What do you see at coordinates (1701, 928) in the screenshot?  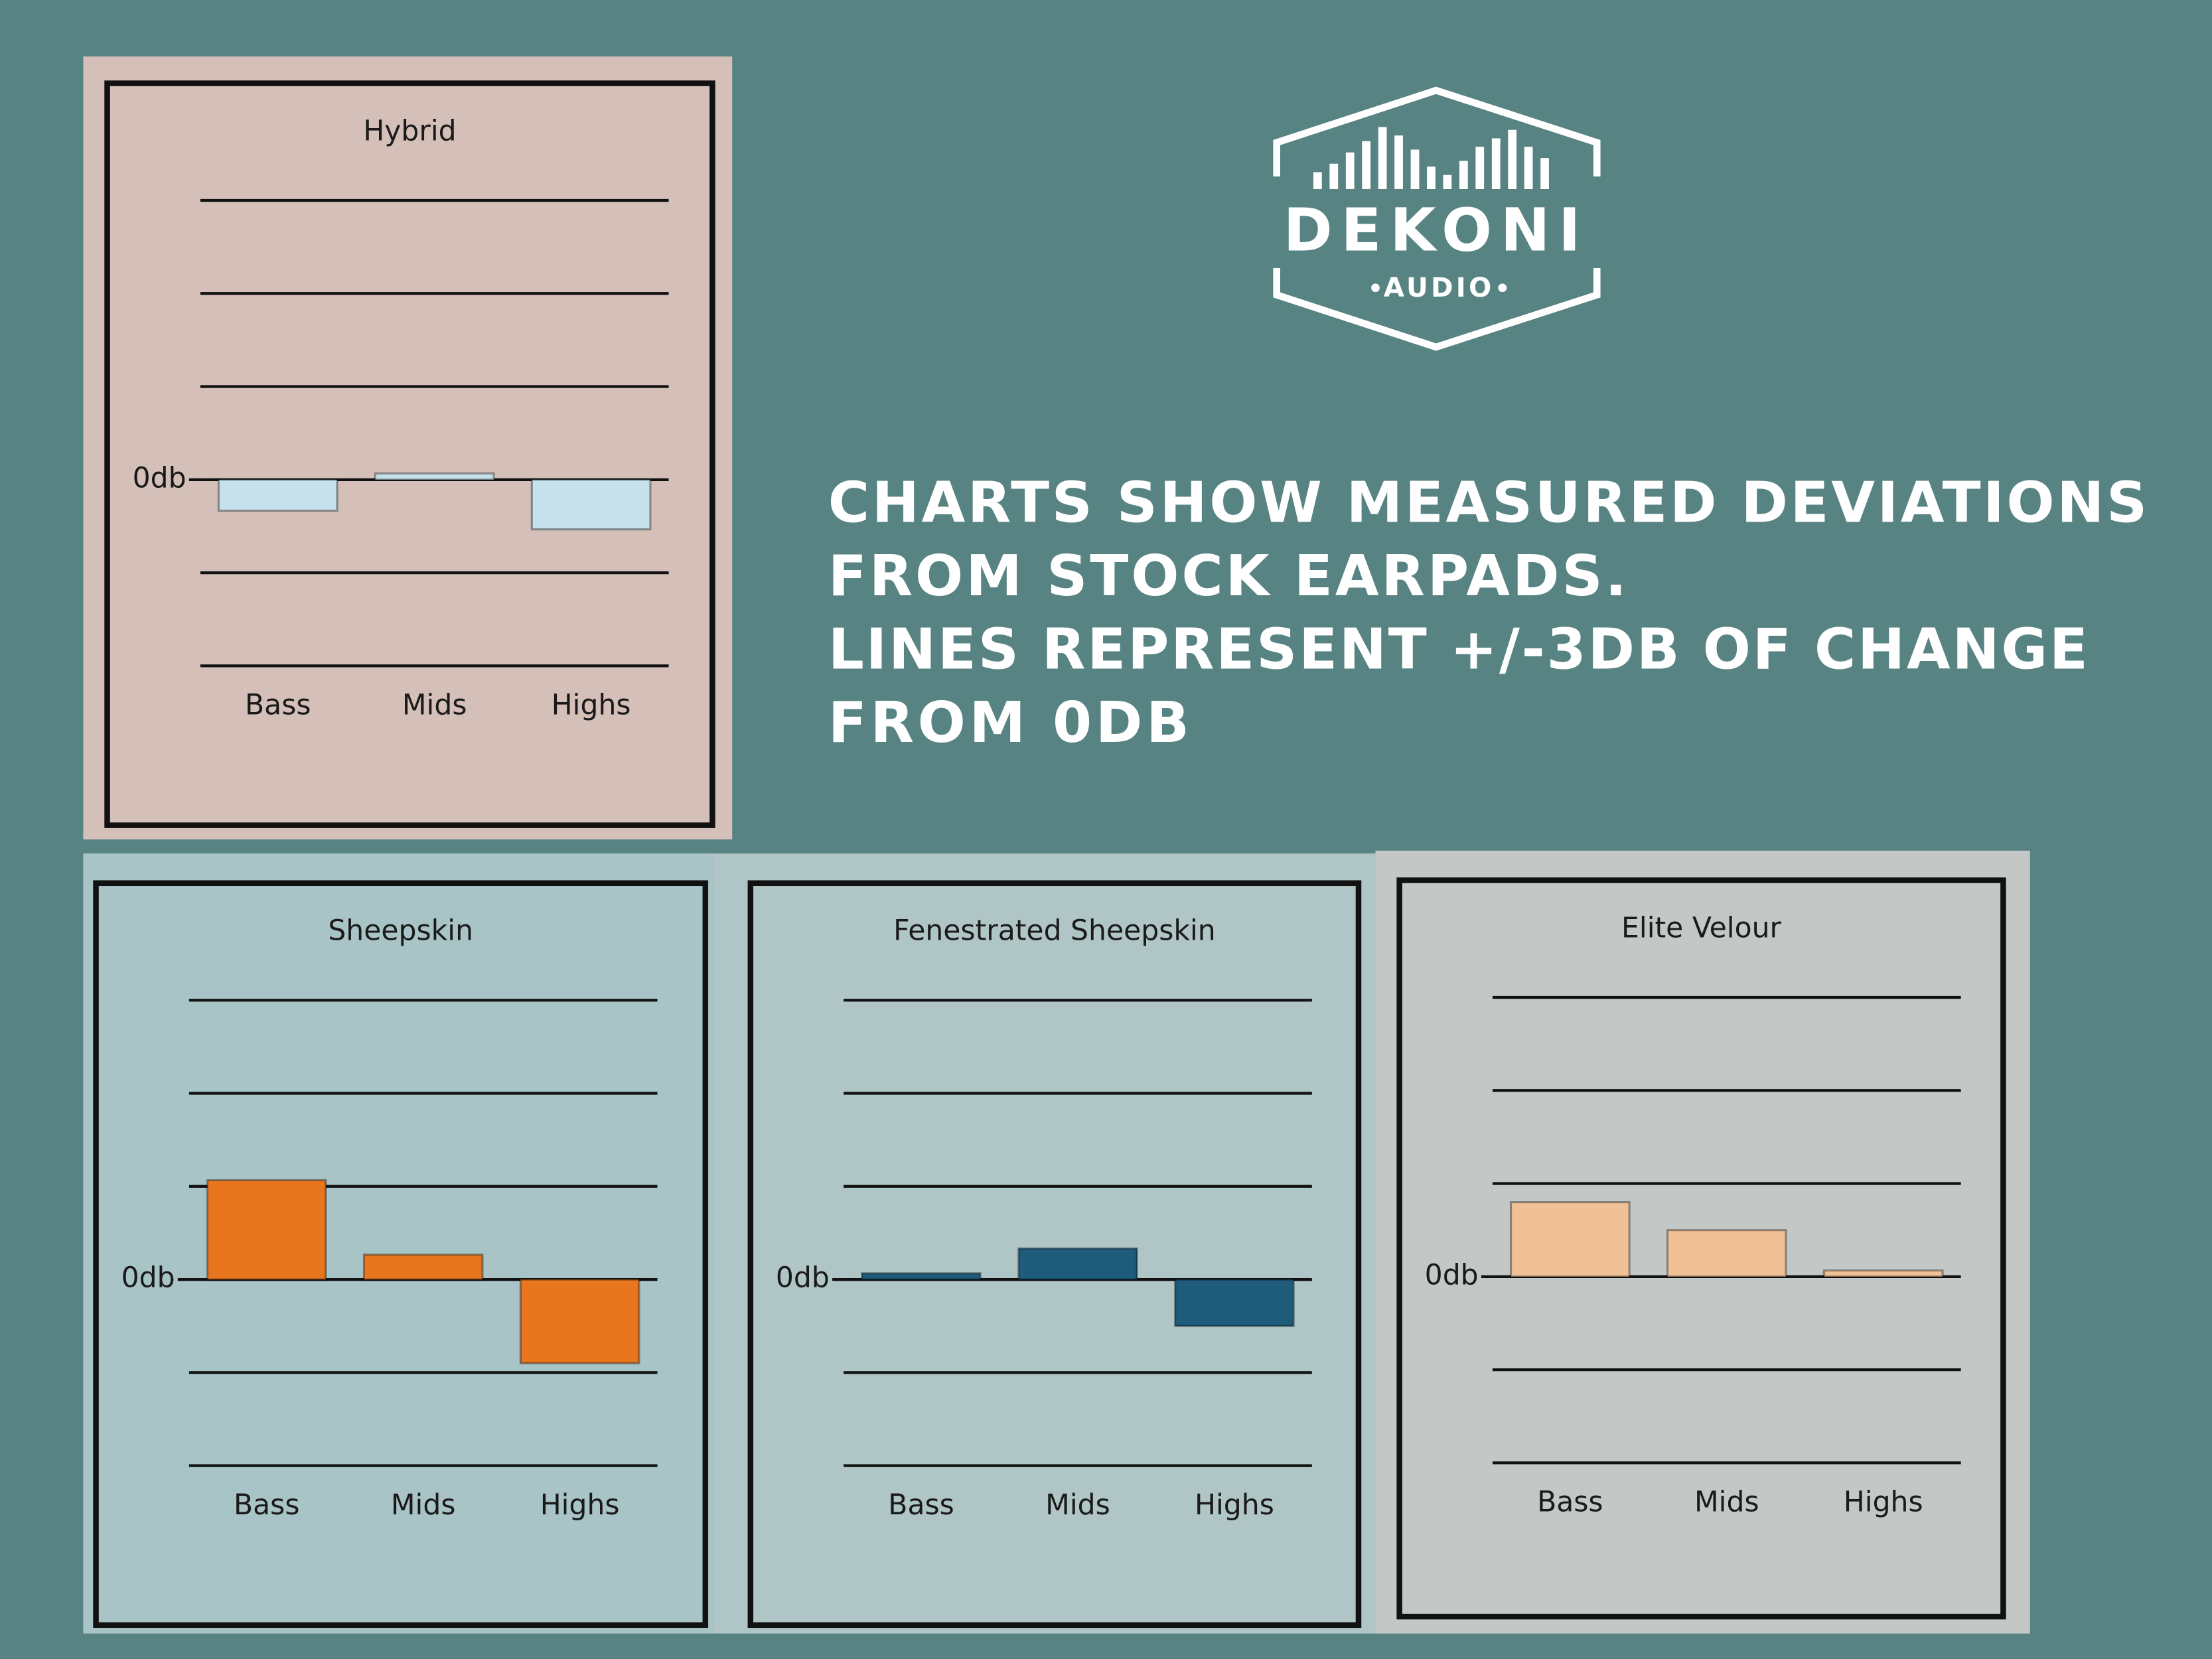 I see `chart-title: Elite Velour` at bounding box center [1701, 928].